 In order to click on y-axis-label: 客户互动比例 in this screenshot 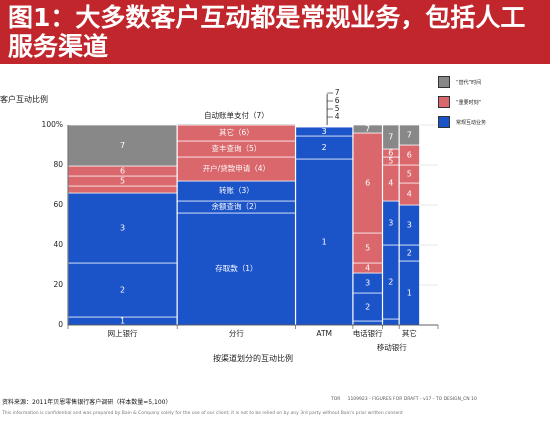, I will do `click(24, 99)`.